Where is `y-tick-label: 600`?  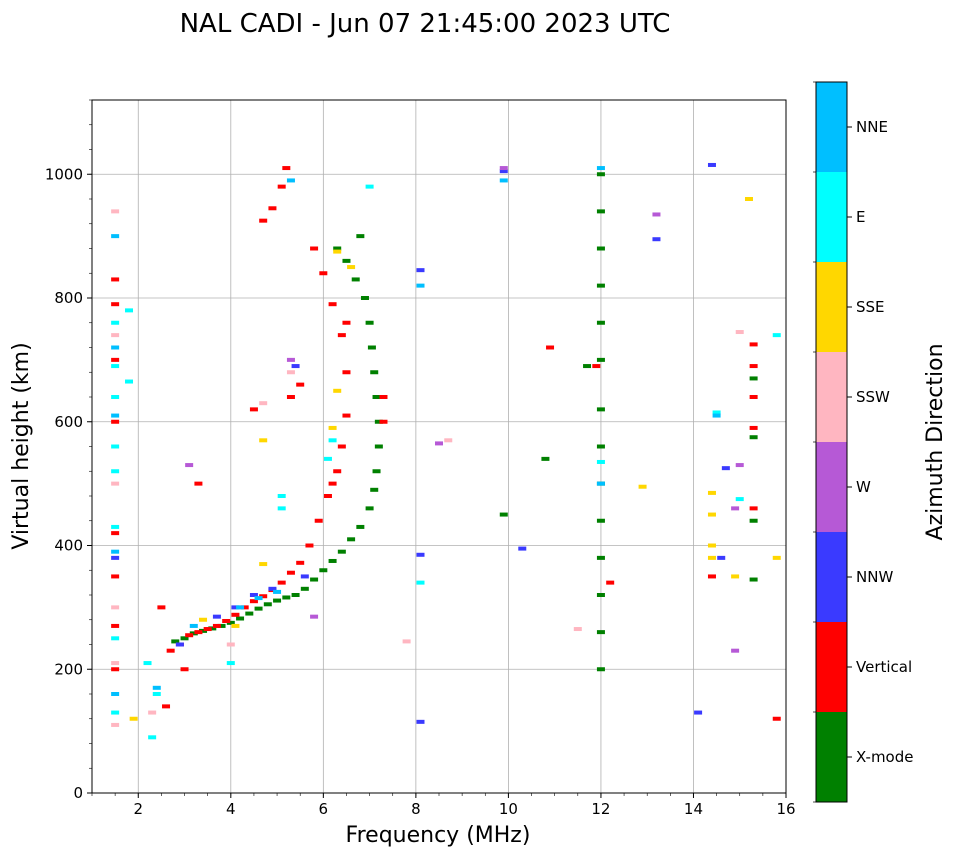 y-tick-label: 600 is located at coordinates (68, 422).